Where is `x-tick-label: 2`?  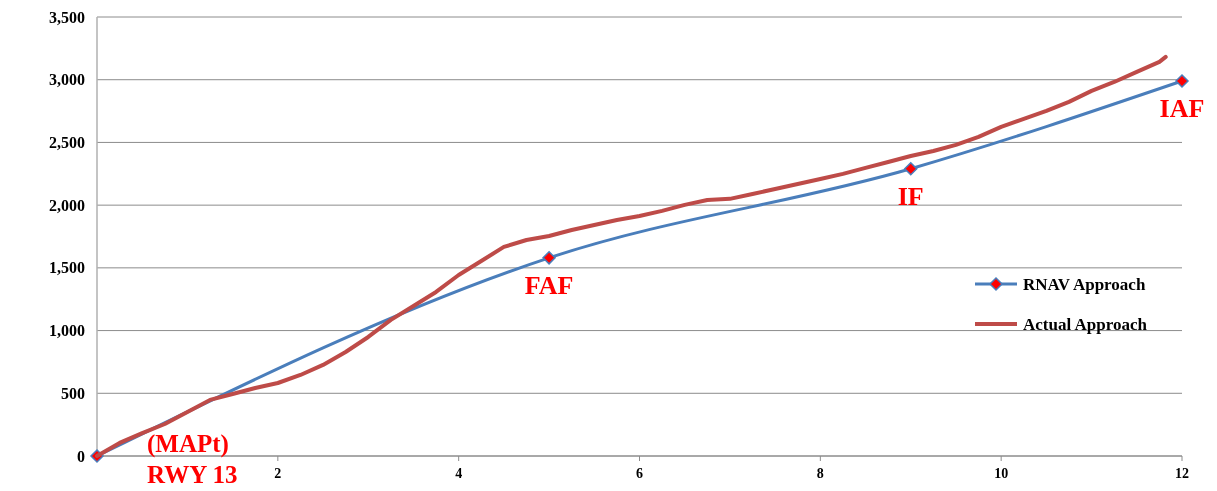
x-tick-label: 2 is located at coordinates (278, 473).